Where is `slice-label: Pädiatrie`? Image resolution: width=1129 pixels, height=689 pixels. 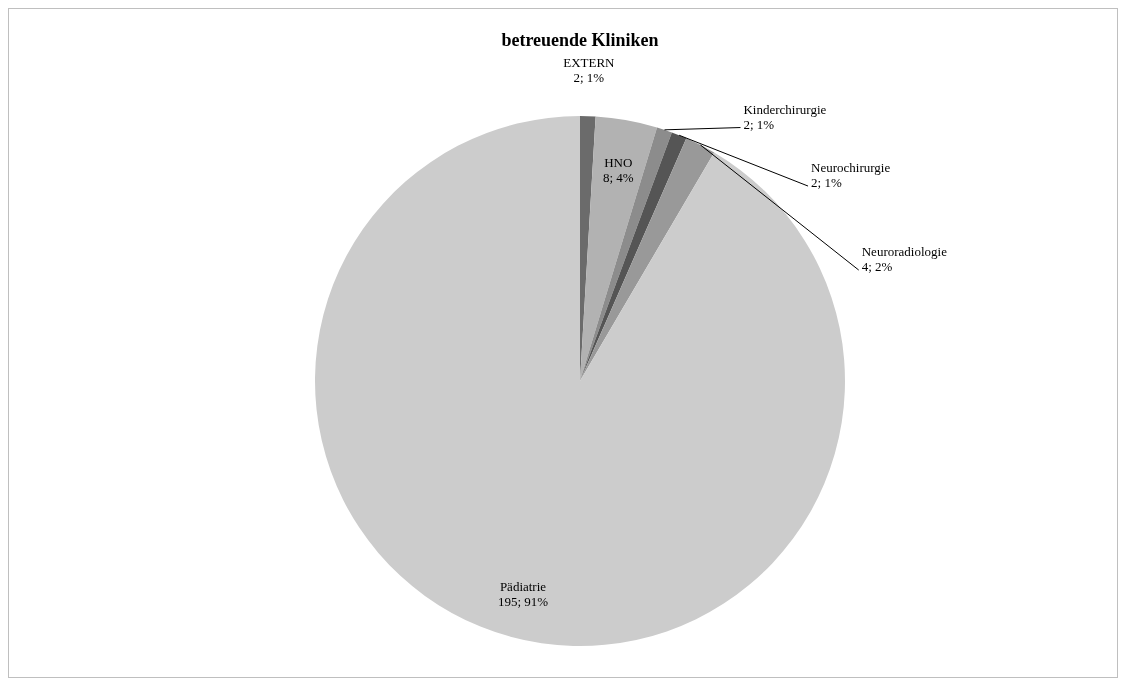 slice-label: Pädiatrie is located at coordinates (523, 586).